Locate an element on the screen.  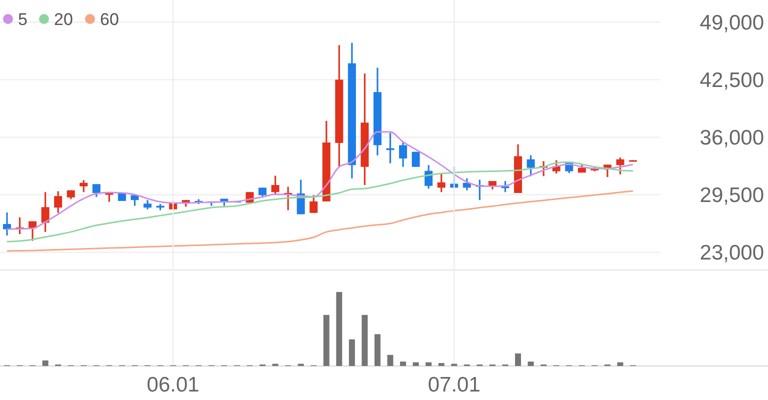
y-tick-label: 49,000 is located at coordinates (732, 22).